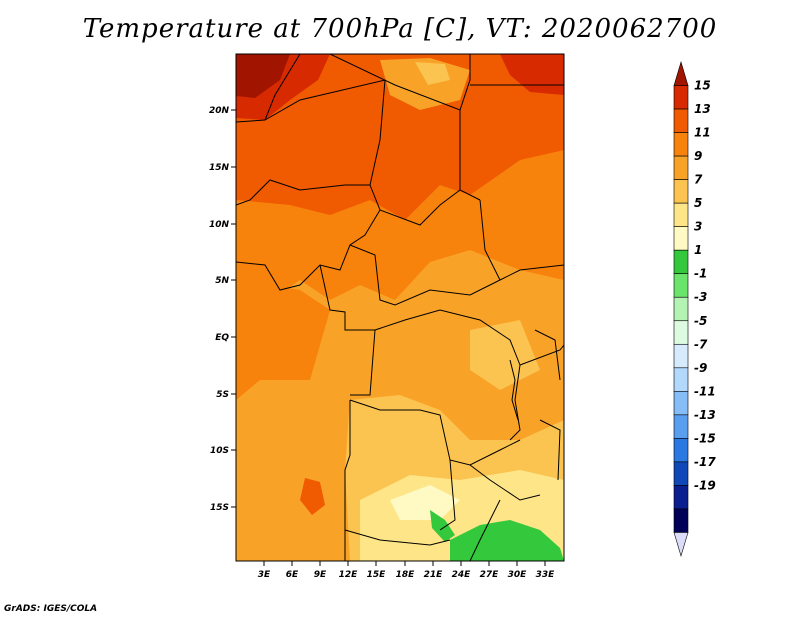 The width and height of the screenshot is (800, 618). I want to click on lat-label: 20N, so click(219, 111).